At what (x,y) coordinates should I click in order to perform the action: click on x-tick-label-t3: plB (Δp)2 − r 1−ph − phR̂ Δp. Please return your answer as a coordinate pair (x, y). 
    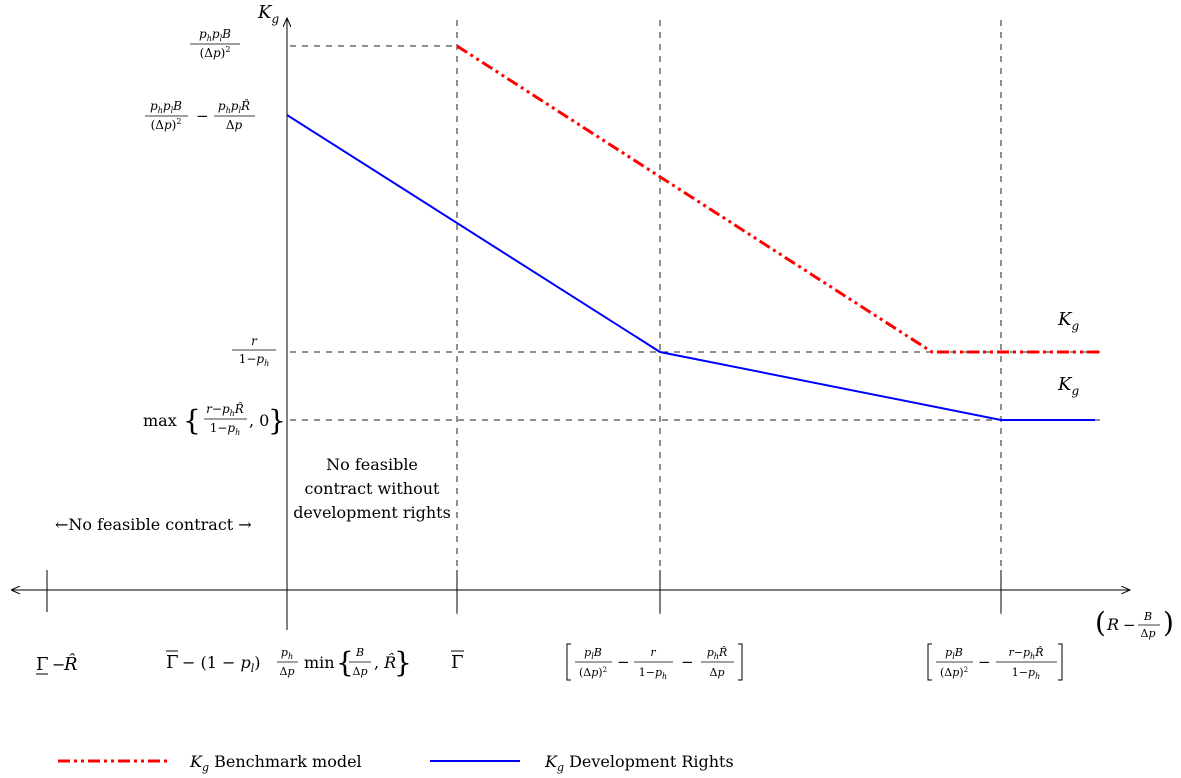
    Looking at the image, I should click on (654, 662).